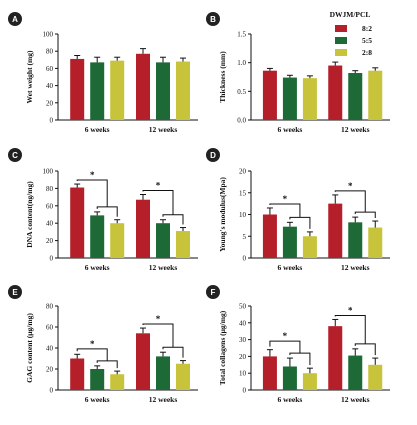 This screenshot has height=425, width=417. Describe the element at coordinates (367, 40) in the screenshot. I see `legend-label-5-5: 5:5` at that location.